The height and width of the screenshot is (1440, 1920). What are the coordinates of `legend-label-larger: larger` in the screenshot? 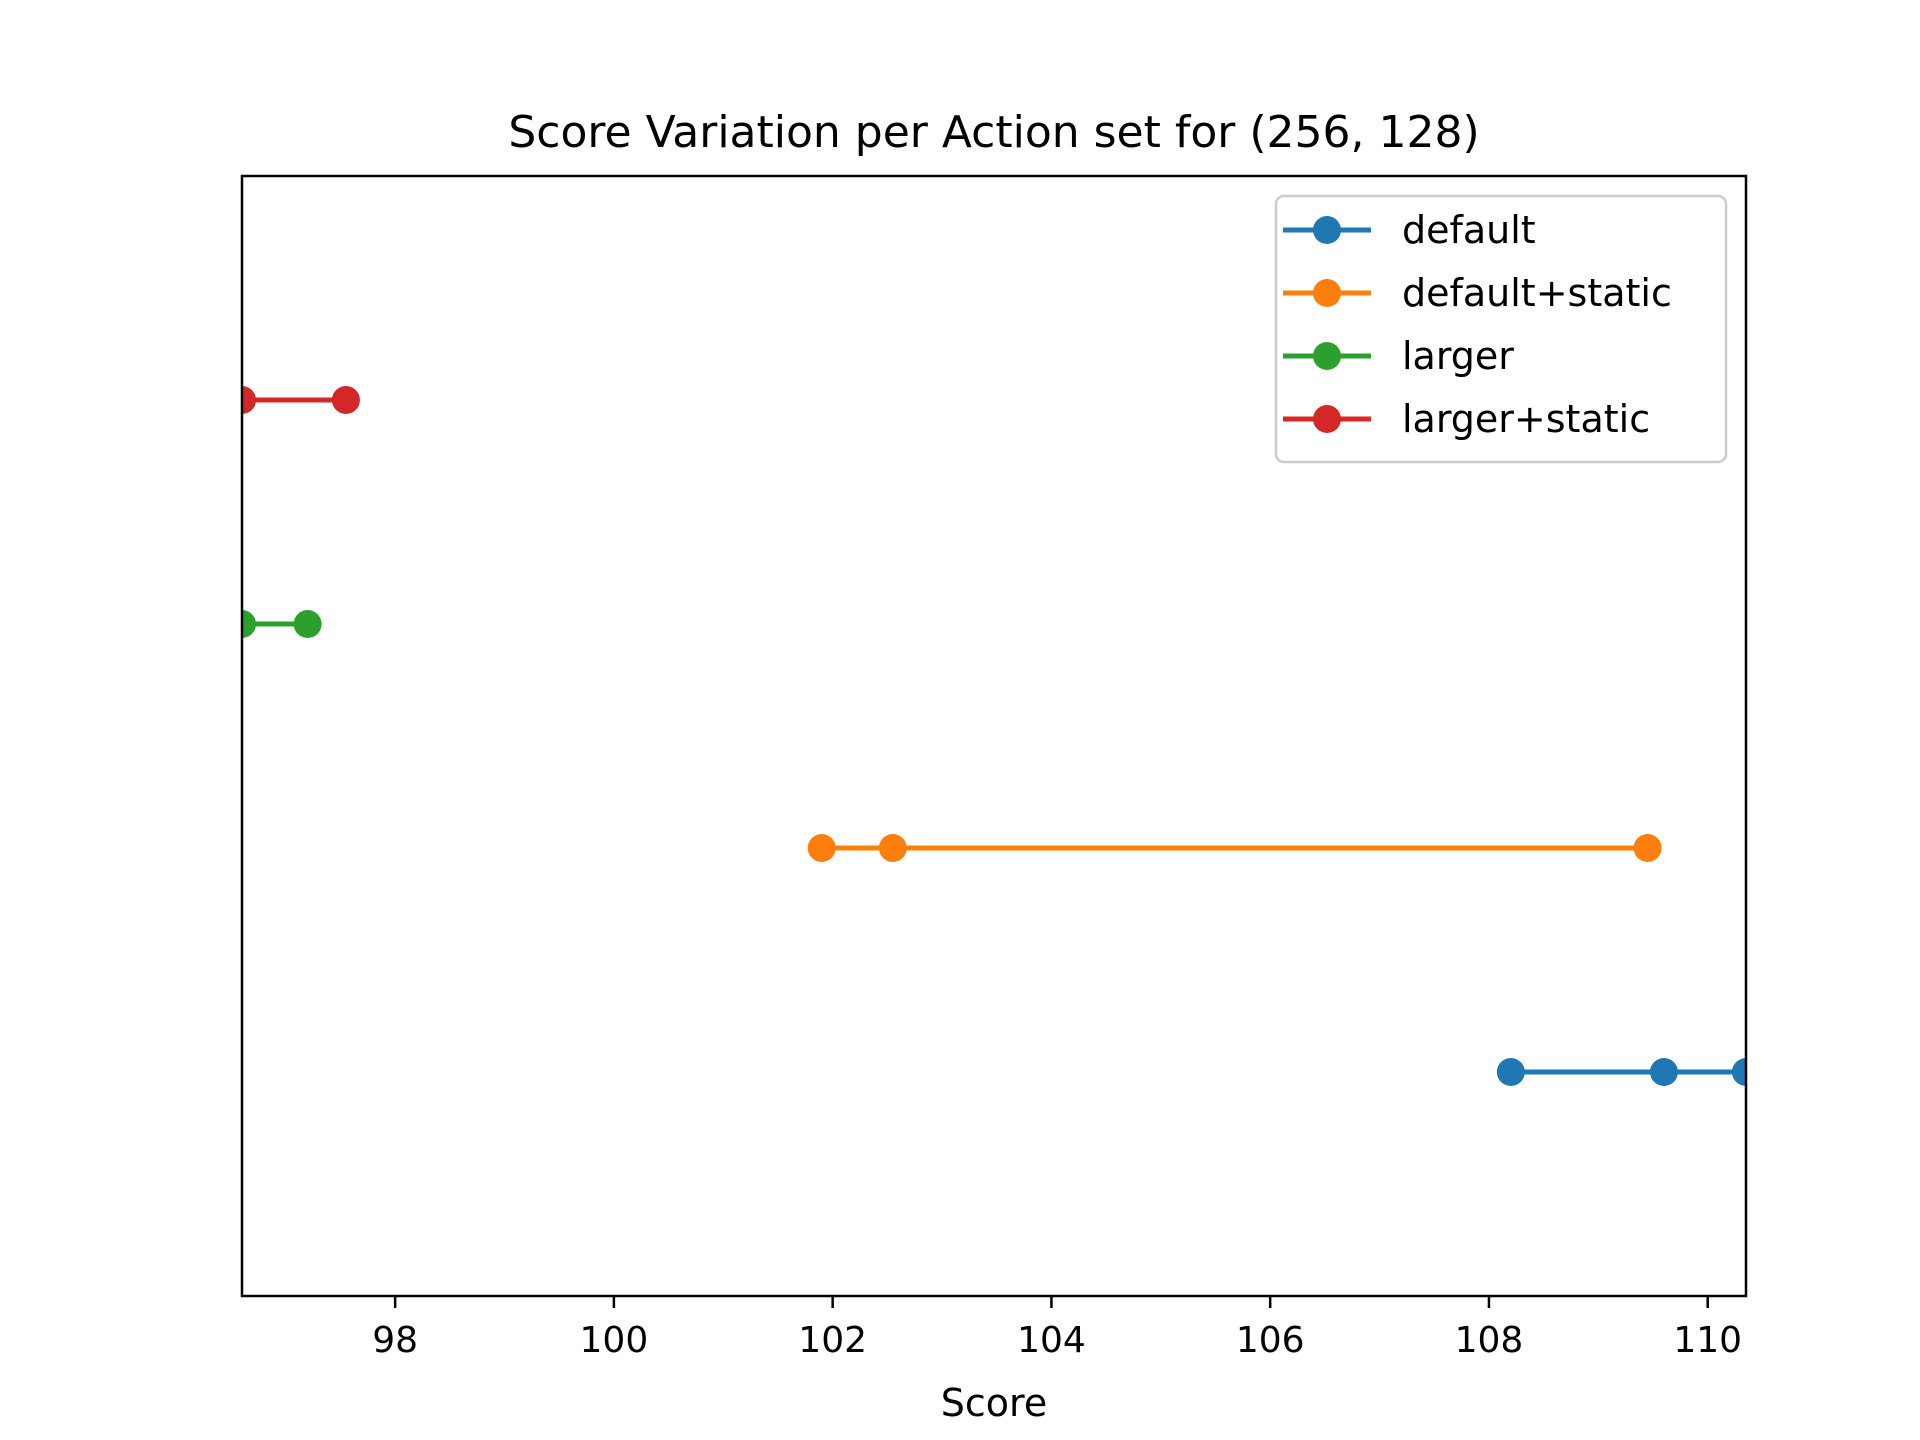 It's located at (1458, 356).